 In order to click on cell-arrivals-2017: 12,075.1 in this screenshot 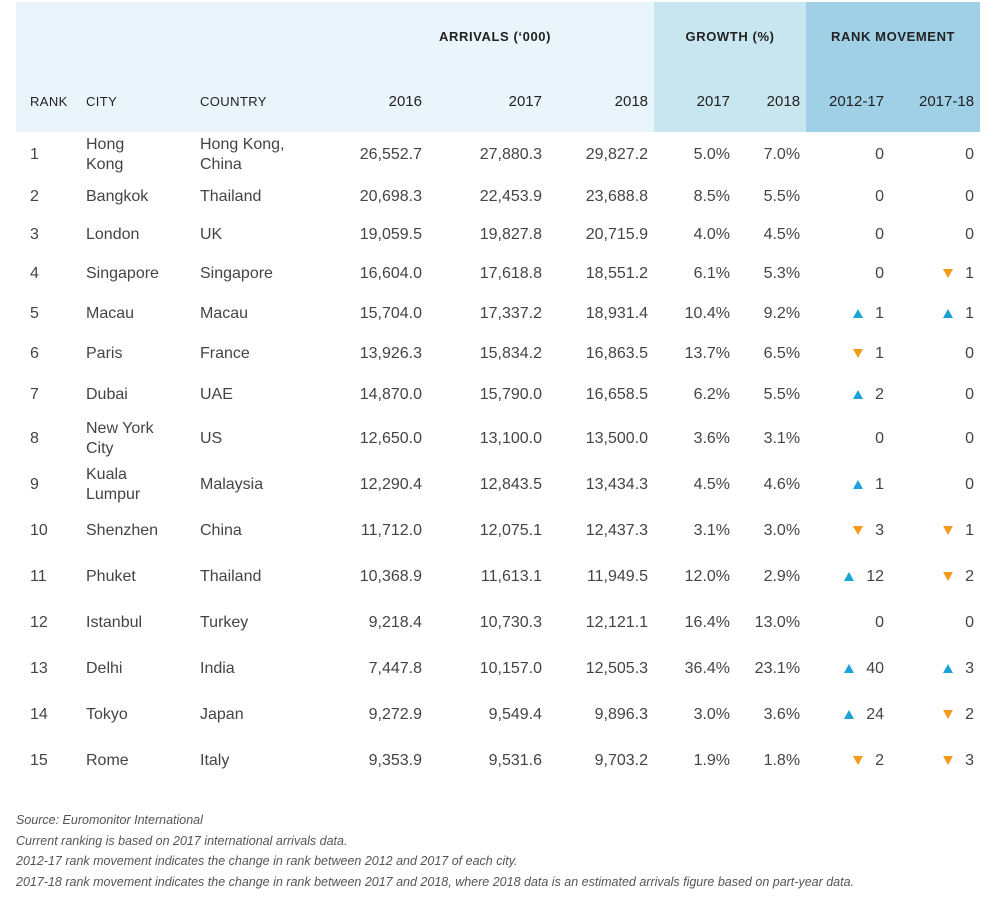, I will do `click(488, 531)`.